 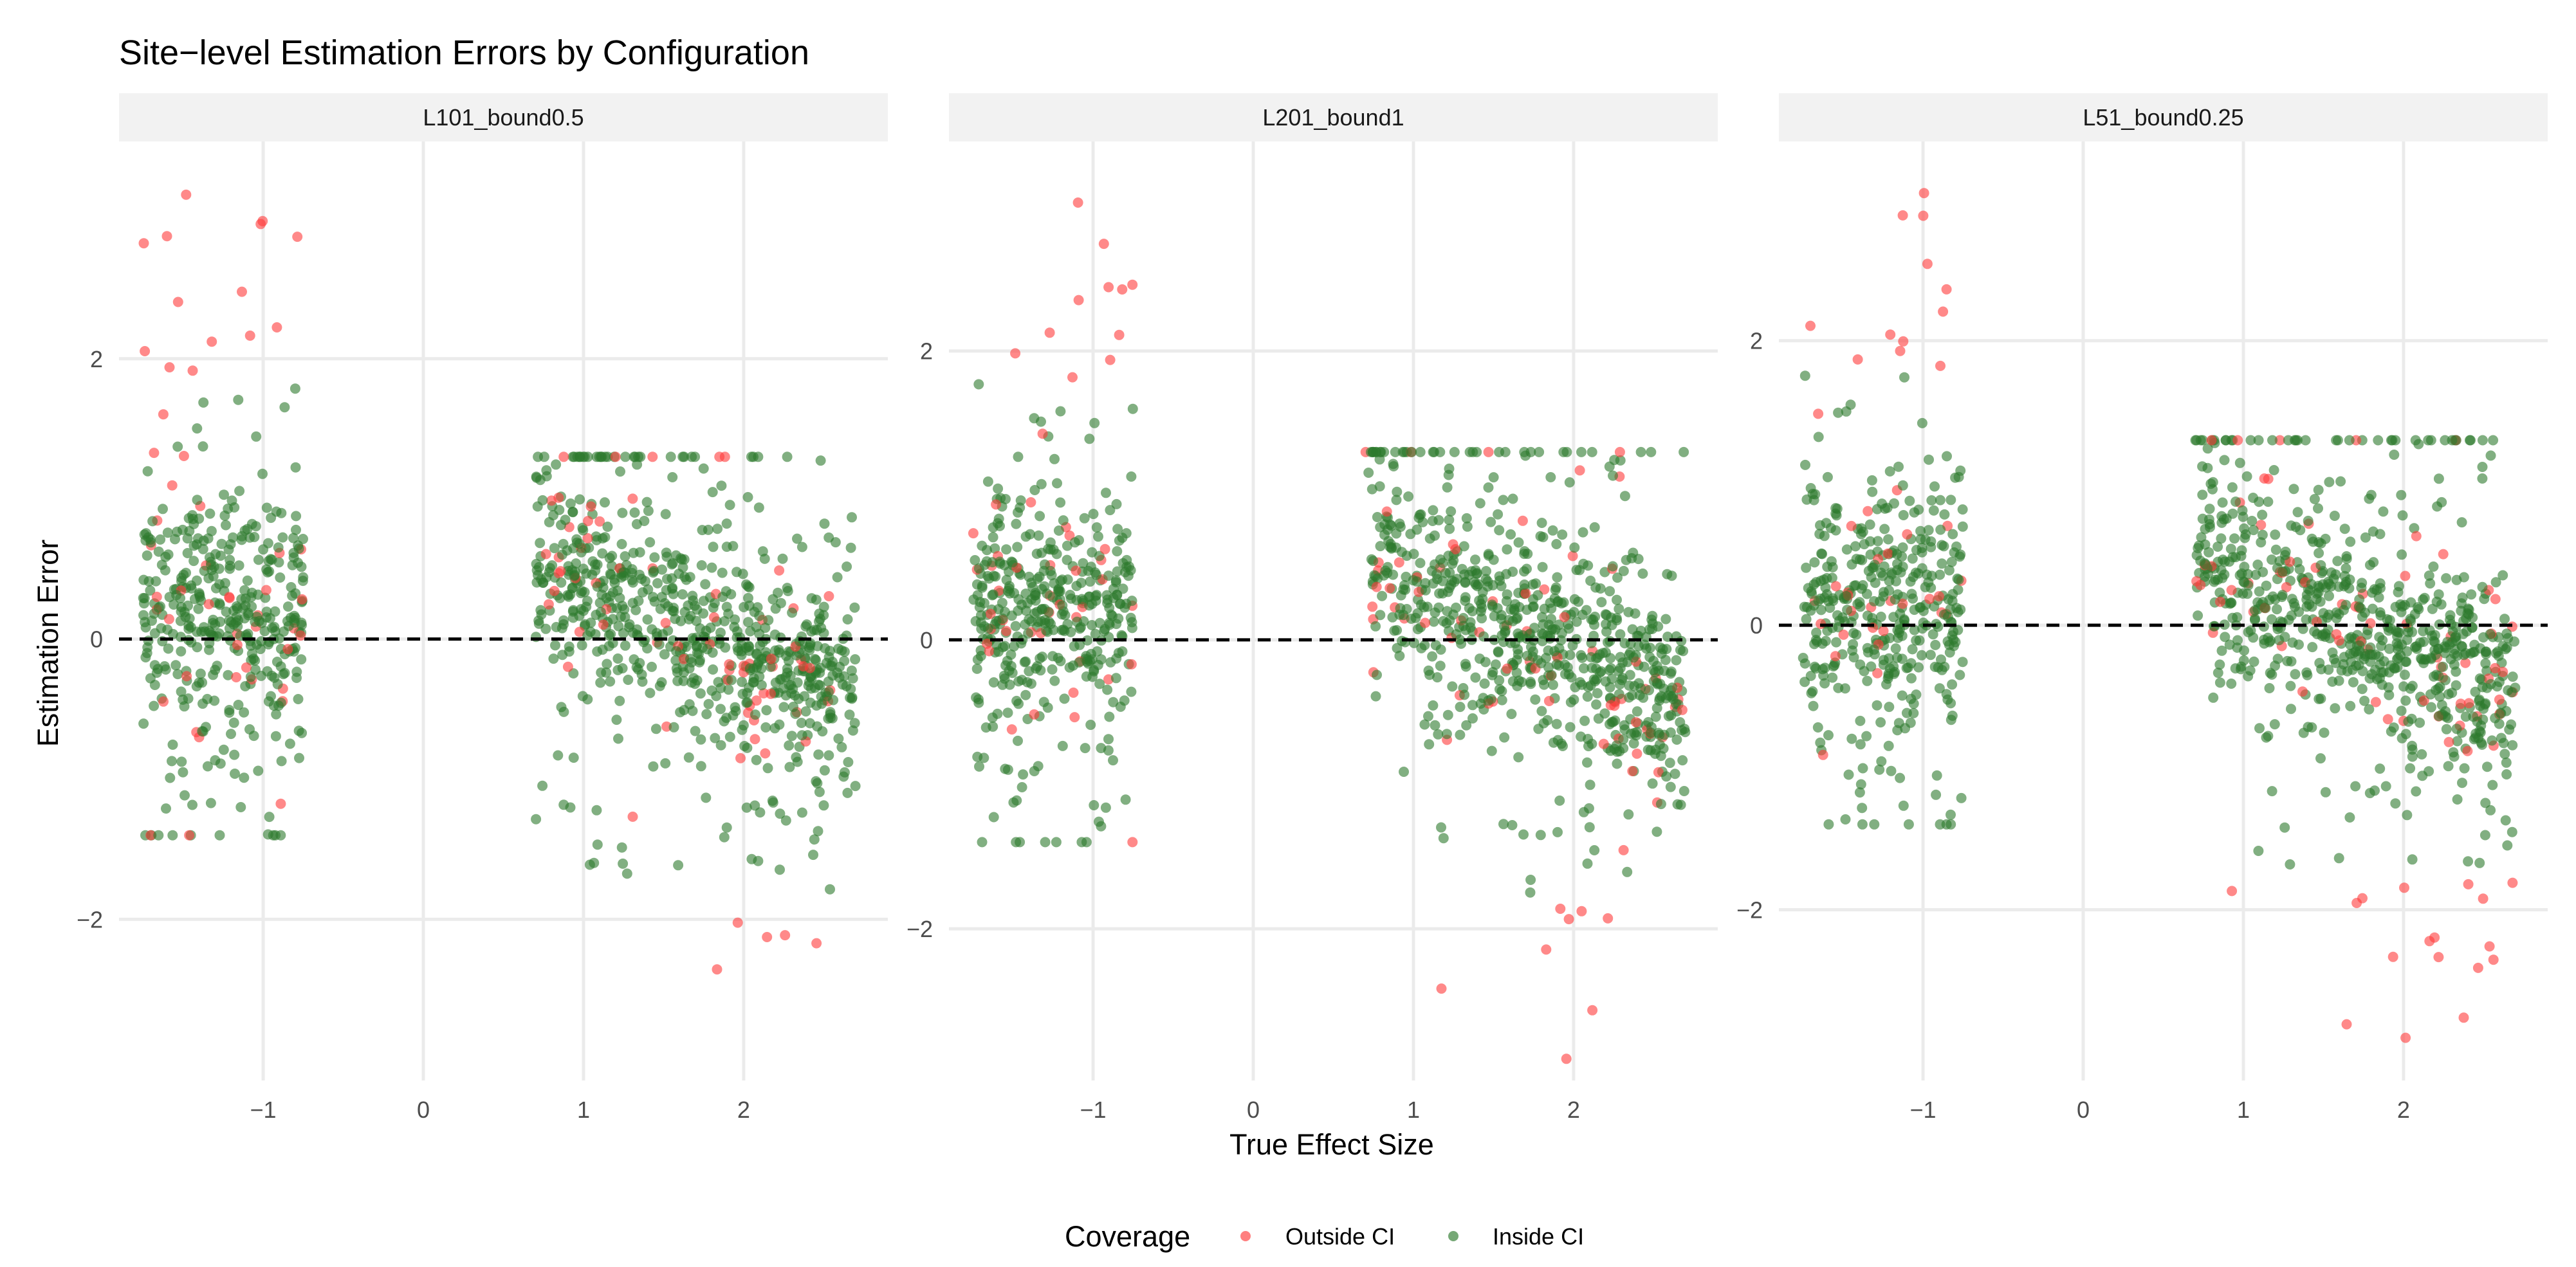 I want to click on x-tick-label: 1, so click(x=1413, y=1110).